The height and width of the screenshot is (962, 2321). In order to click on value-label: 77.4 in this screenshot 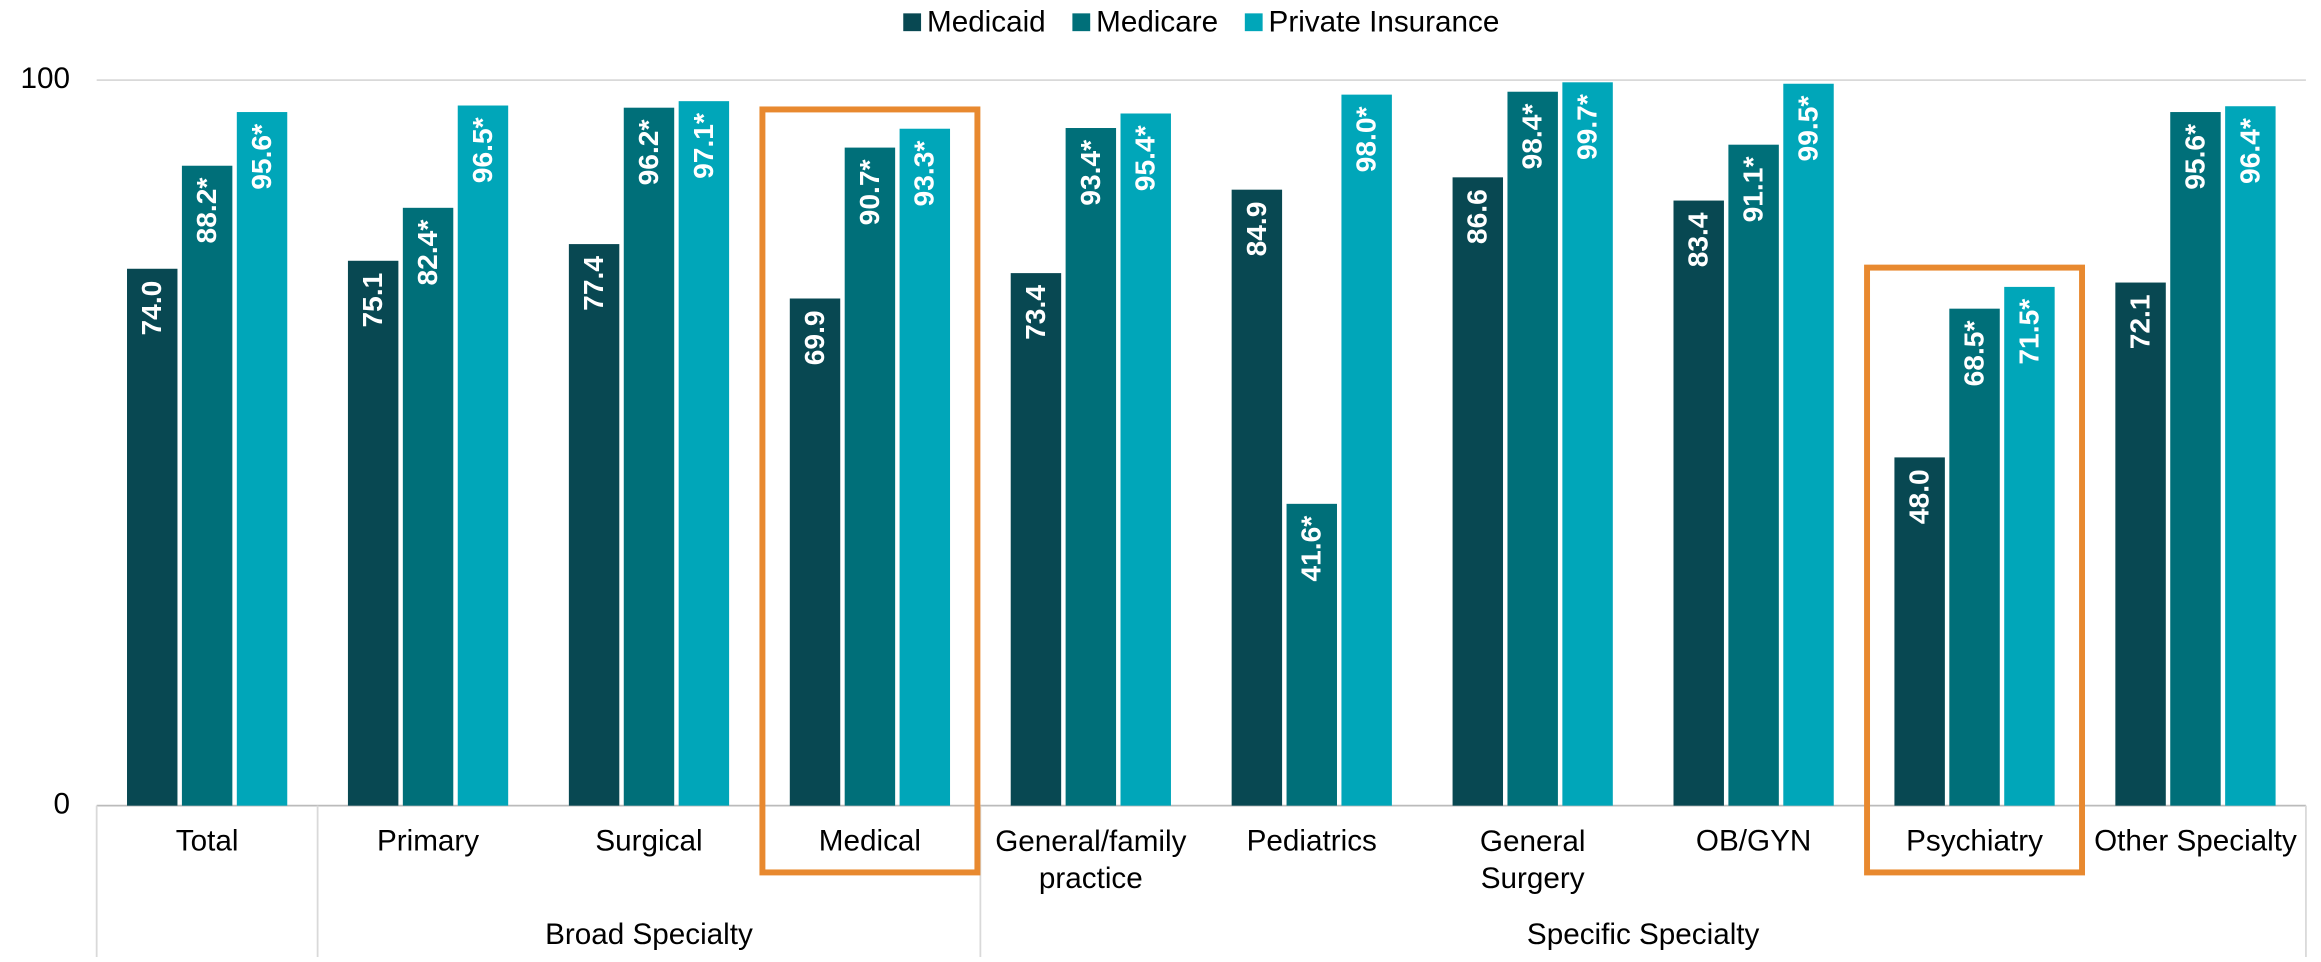, I will do `click(593, 283)`.